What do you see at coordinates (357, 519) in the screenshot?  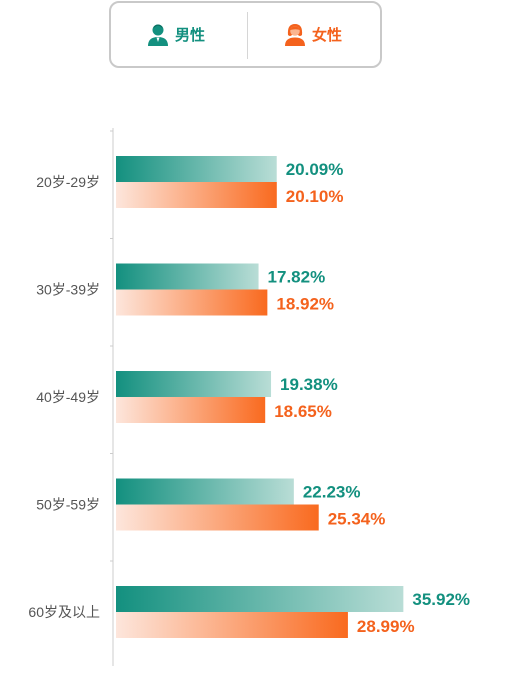 I see `data-label-female: 25.34%` at bounding box center [357, 519].